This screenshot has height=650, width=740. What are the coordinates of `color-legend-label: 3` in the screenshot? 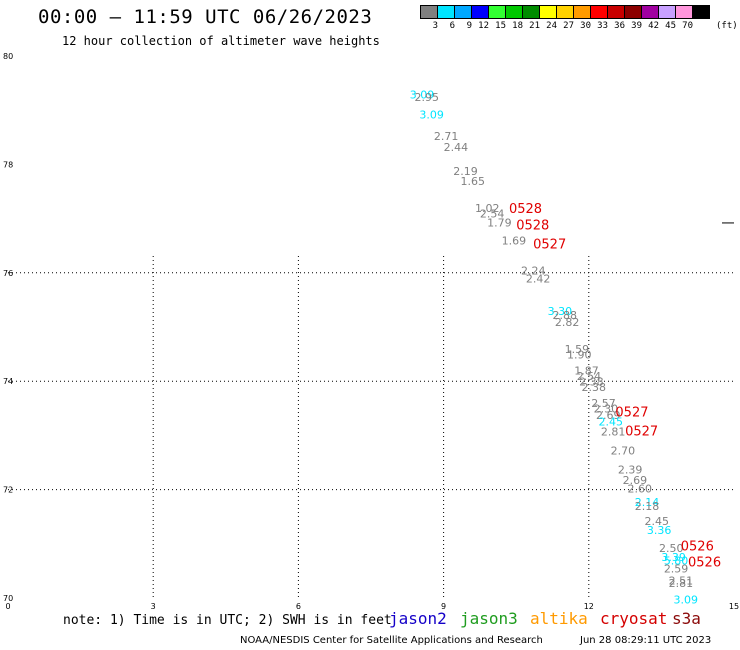 It's located at (435, 26).